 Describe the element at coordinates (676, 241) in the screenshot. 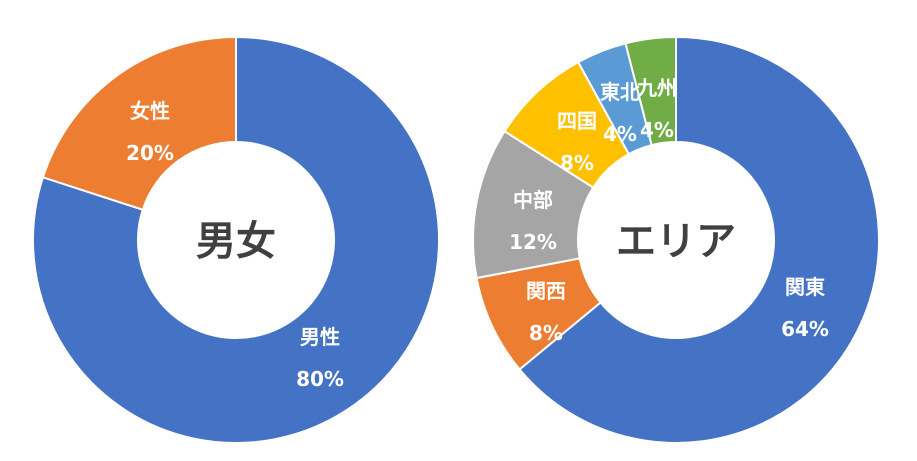

I see `center-title: エリア` at that location.